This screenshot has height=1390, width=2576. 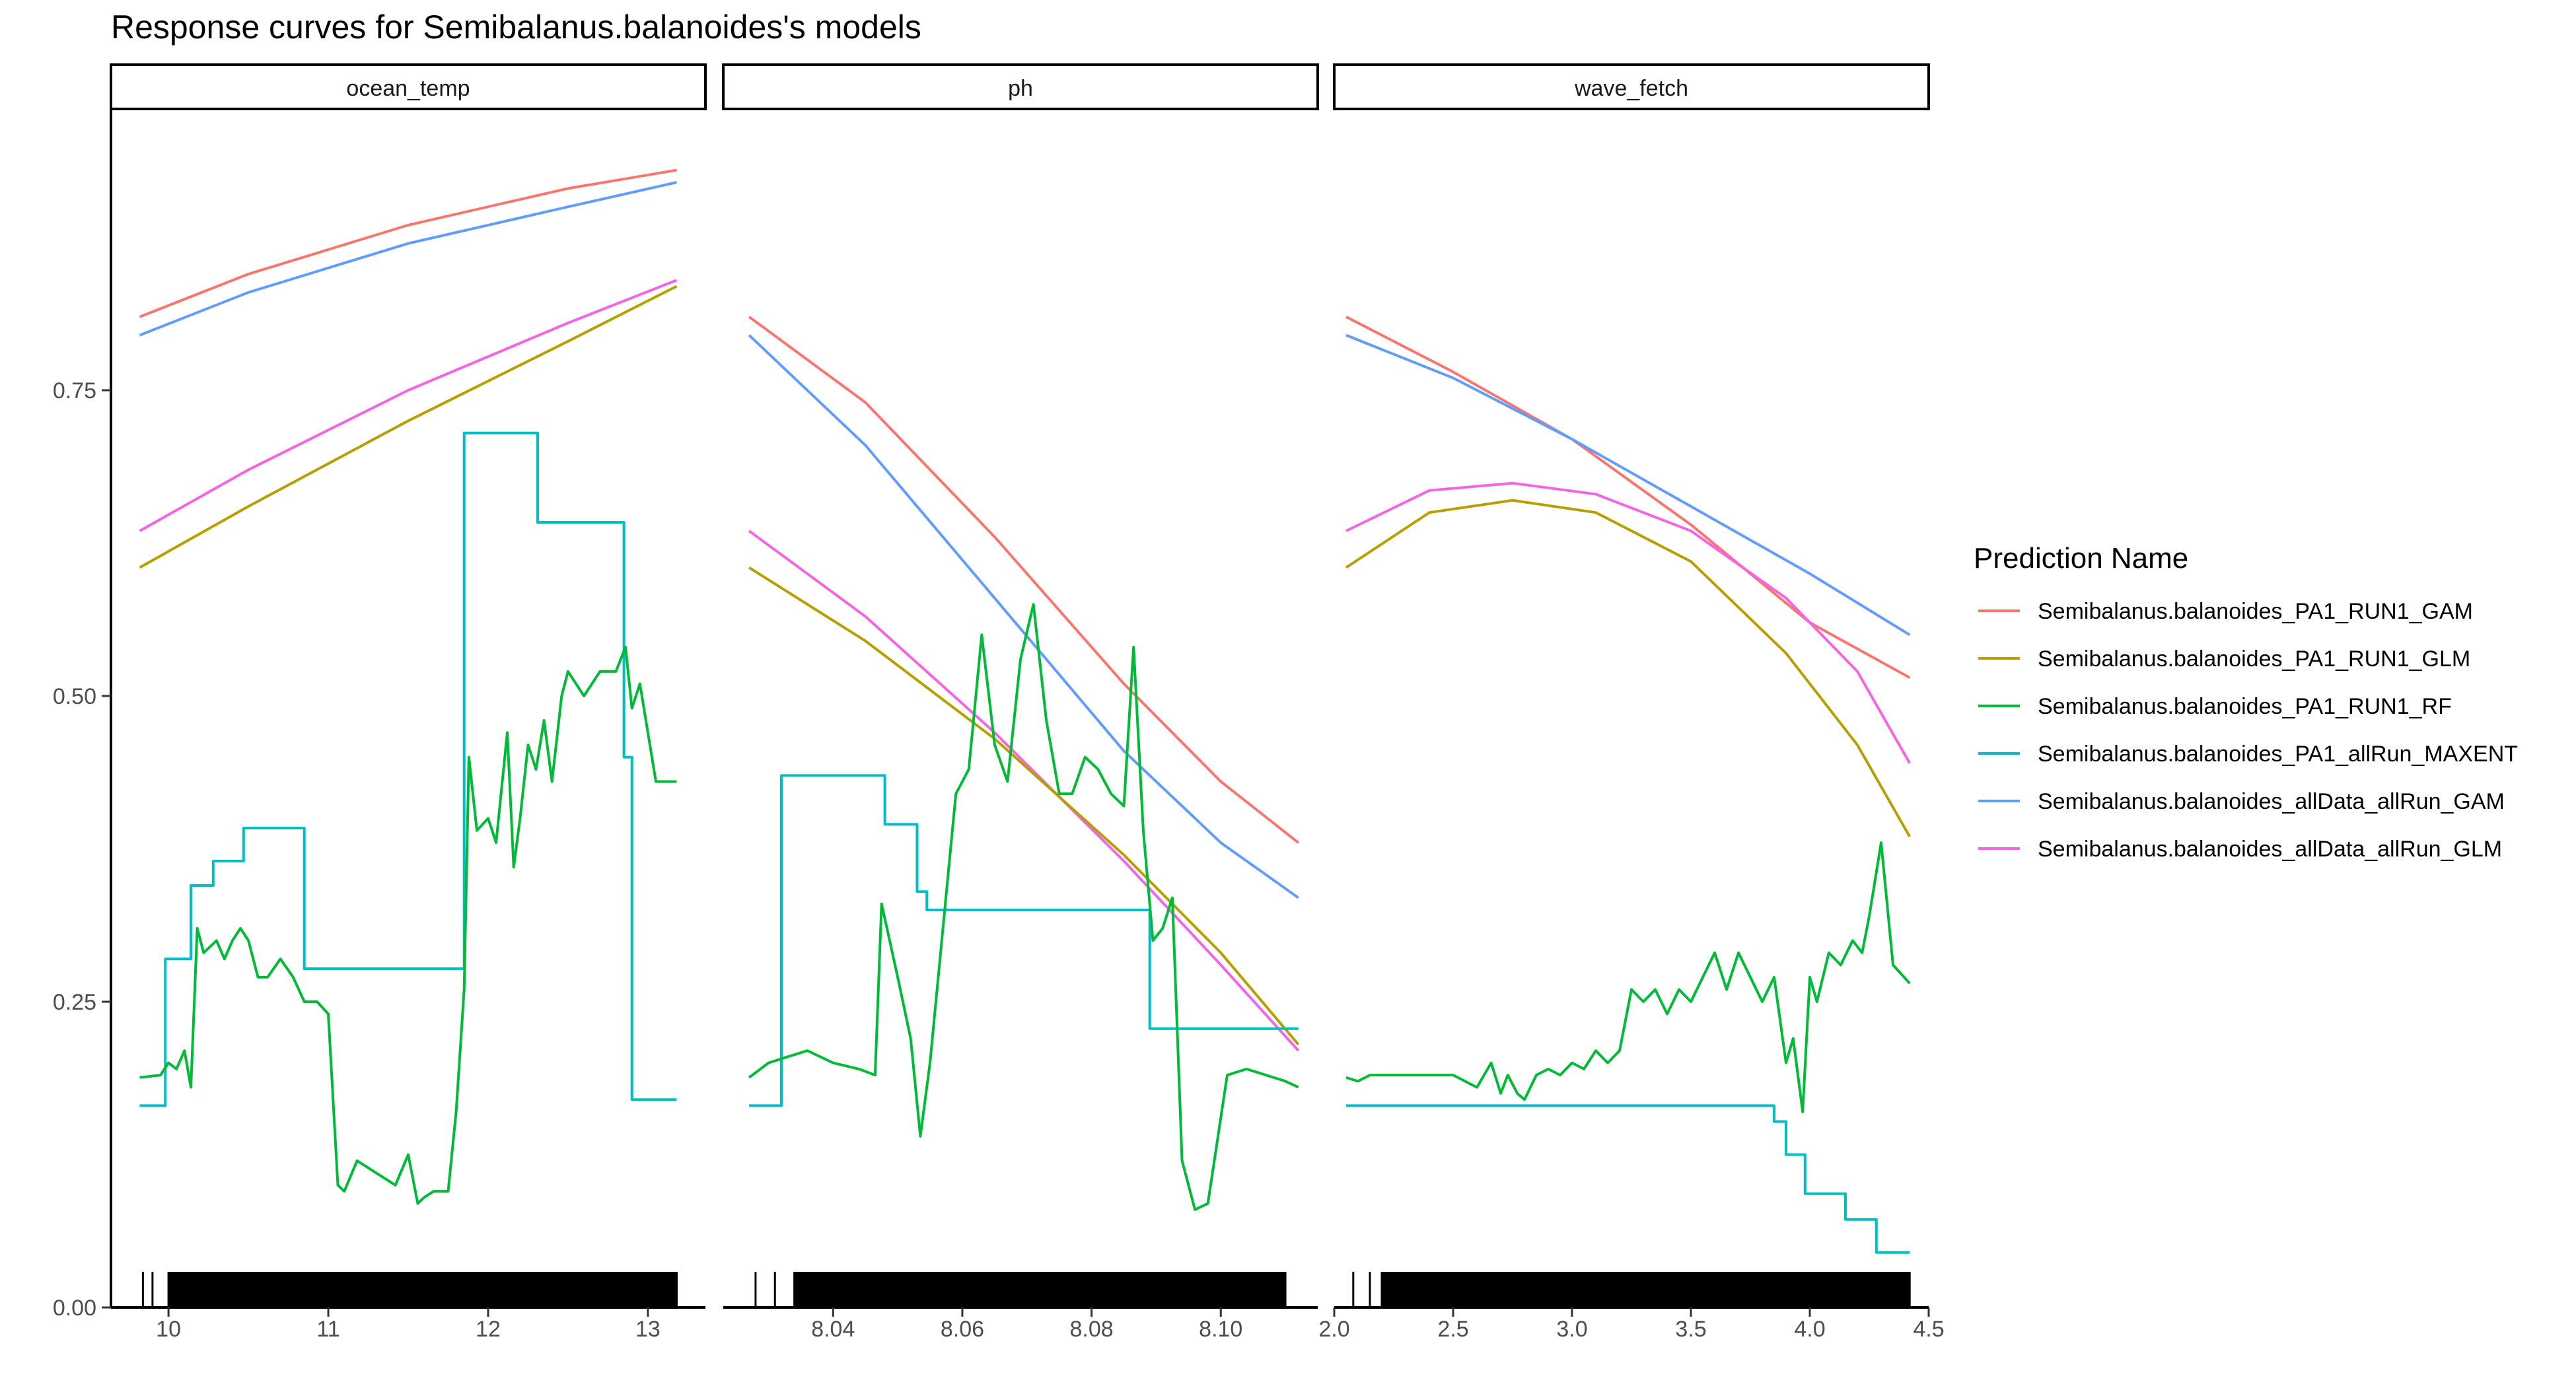 I want to click on y-tick-label: 0.25, so click(x=74, y=1002).